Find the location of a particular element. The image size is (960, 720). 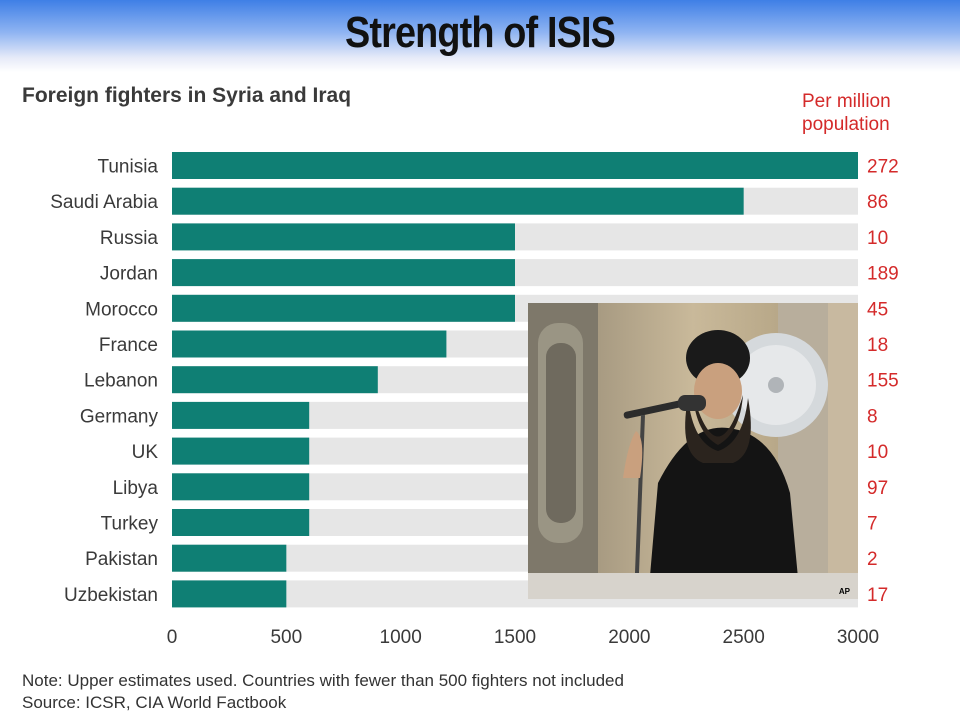

category-label: Tunisia is located at coordinates (127, 167).